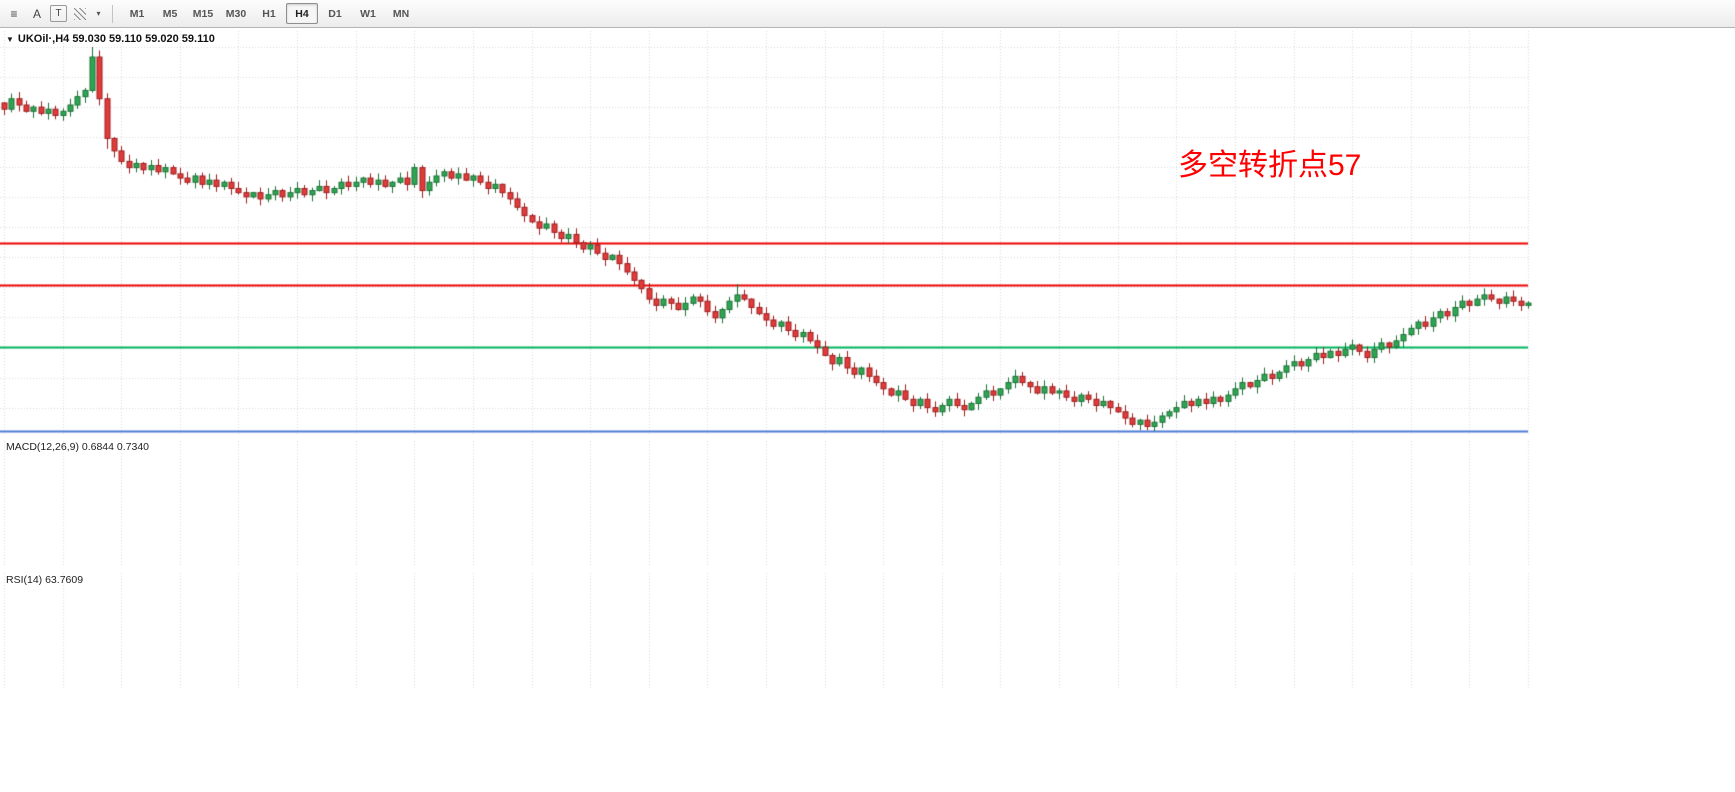  Describe the element at coordinates (137, 13) in the screenshot. I see `timeframe-m1: M1` at that location.